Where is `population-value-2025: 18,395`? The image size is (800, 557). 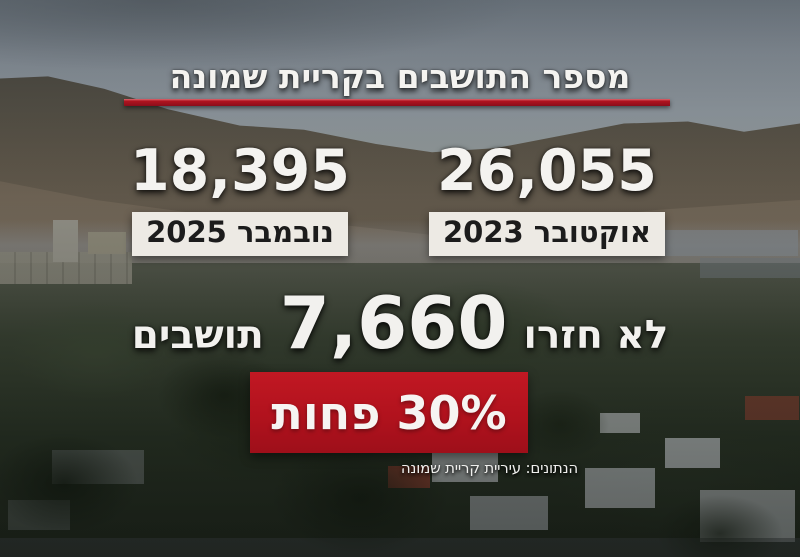
population-value-2025: 18,395 is located at coordinates (240, 171).